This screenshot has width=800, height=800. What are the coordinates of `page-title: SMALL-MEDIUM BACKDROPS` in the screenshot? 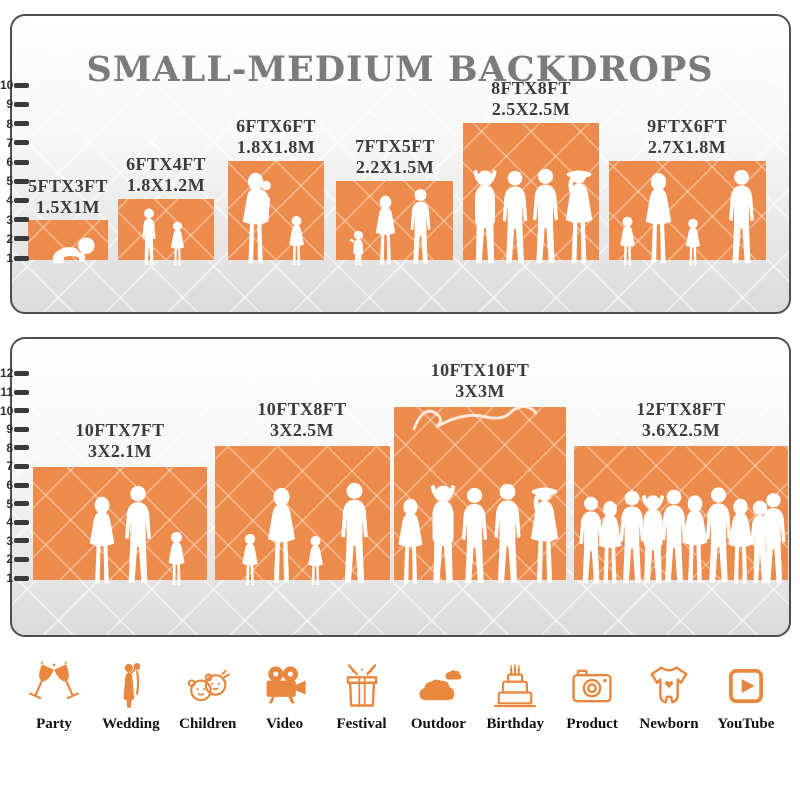 It's located at (400, 70).